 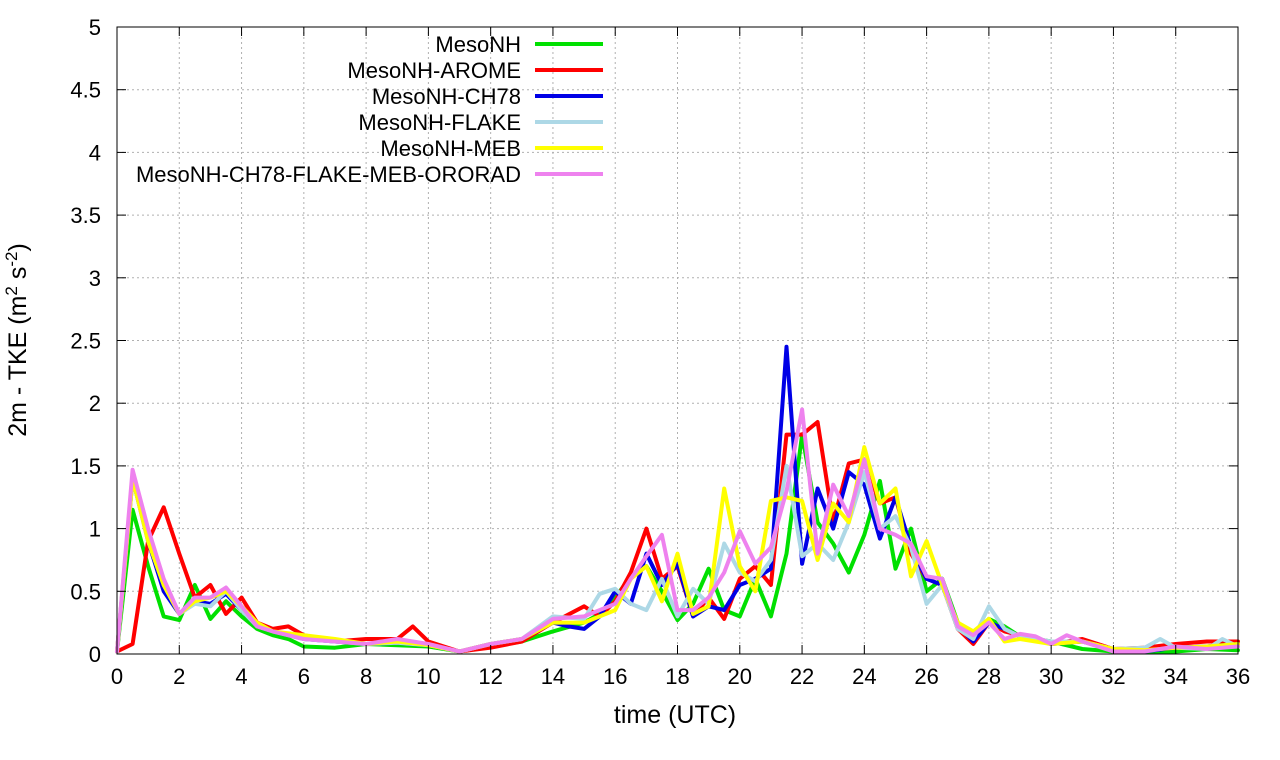 What do you see at coordinates (1238, 676) in the screenshot?
I see `x-tick-label: 36` at bounding box center [1238, 676].